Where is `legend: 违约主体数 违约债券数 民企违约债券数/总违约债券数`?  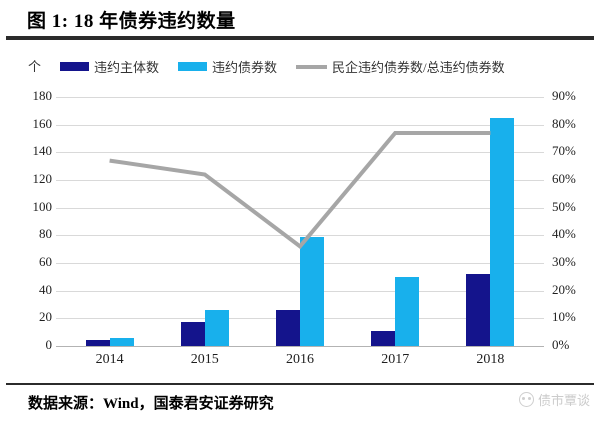
legend: 违约主体数 违约债券数 民企违约债券数/总违约债券数 is located at coordinates (282, 66).